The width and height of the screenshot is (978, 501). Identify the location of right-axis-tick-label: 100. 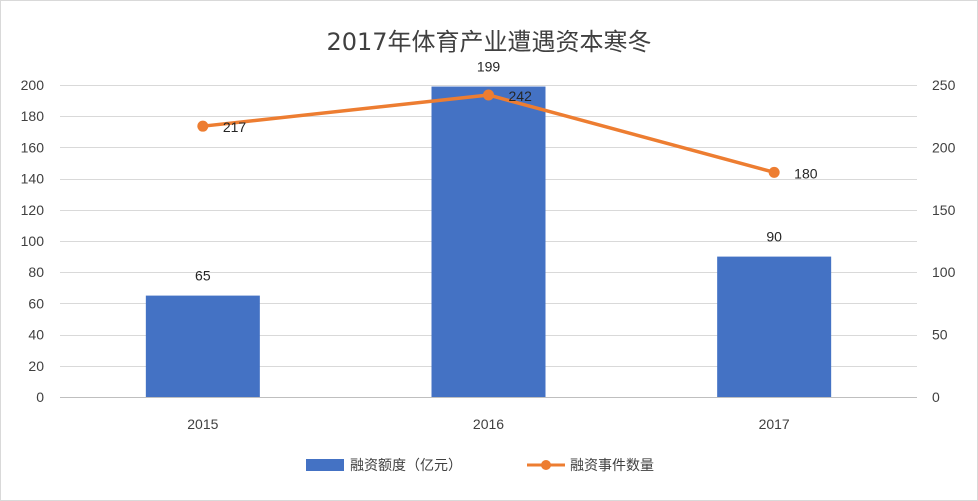
(944, 272).